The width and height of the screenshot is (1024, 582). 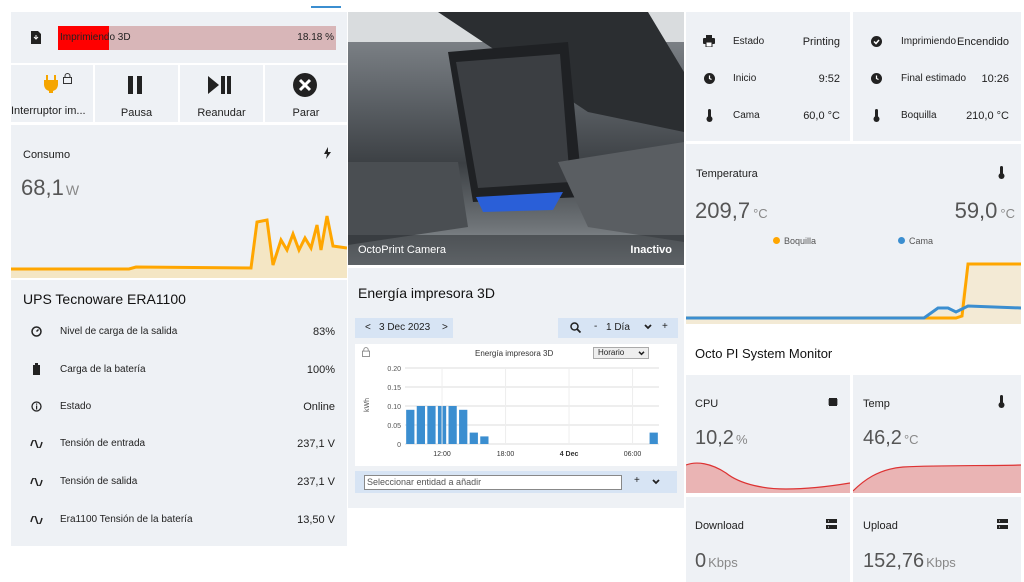 I want to click on ups-row-label: Carga de la batería, so click(x=103, y=369).